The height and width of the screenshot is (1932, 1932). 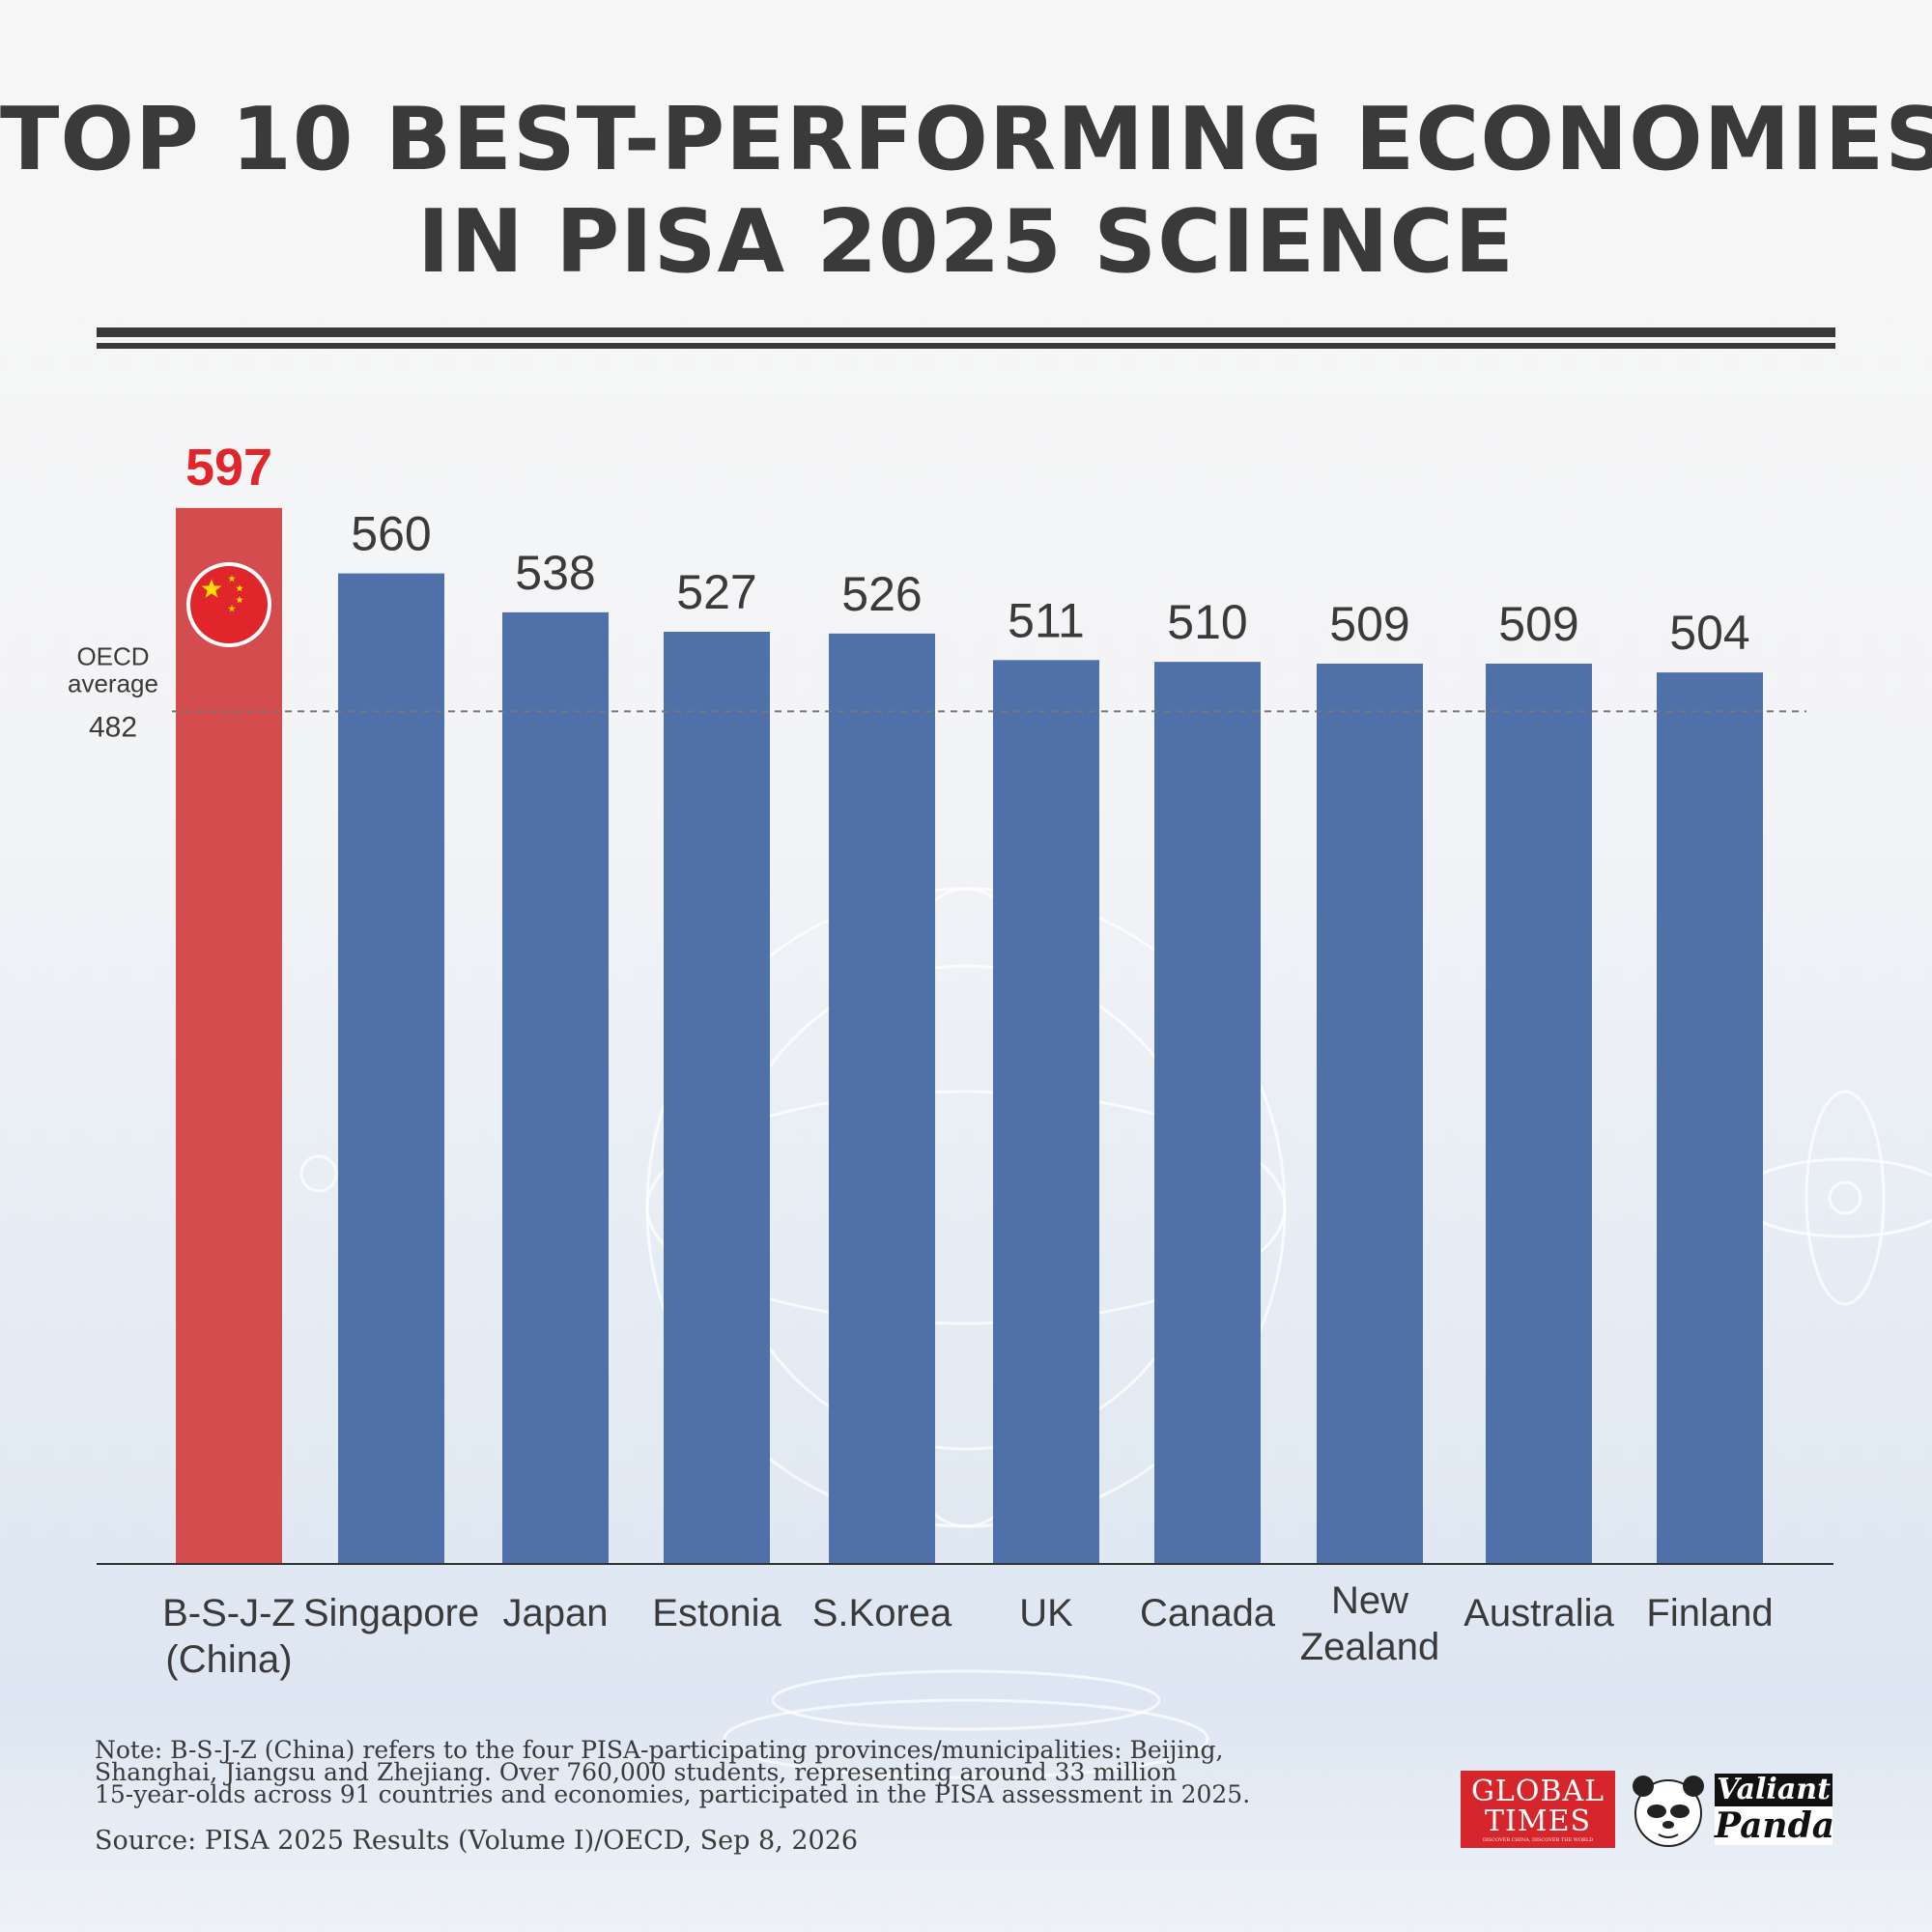 I want to click on data-label: 510, so click(x=1207, y=622).